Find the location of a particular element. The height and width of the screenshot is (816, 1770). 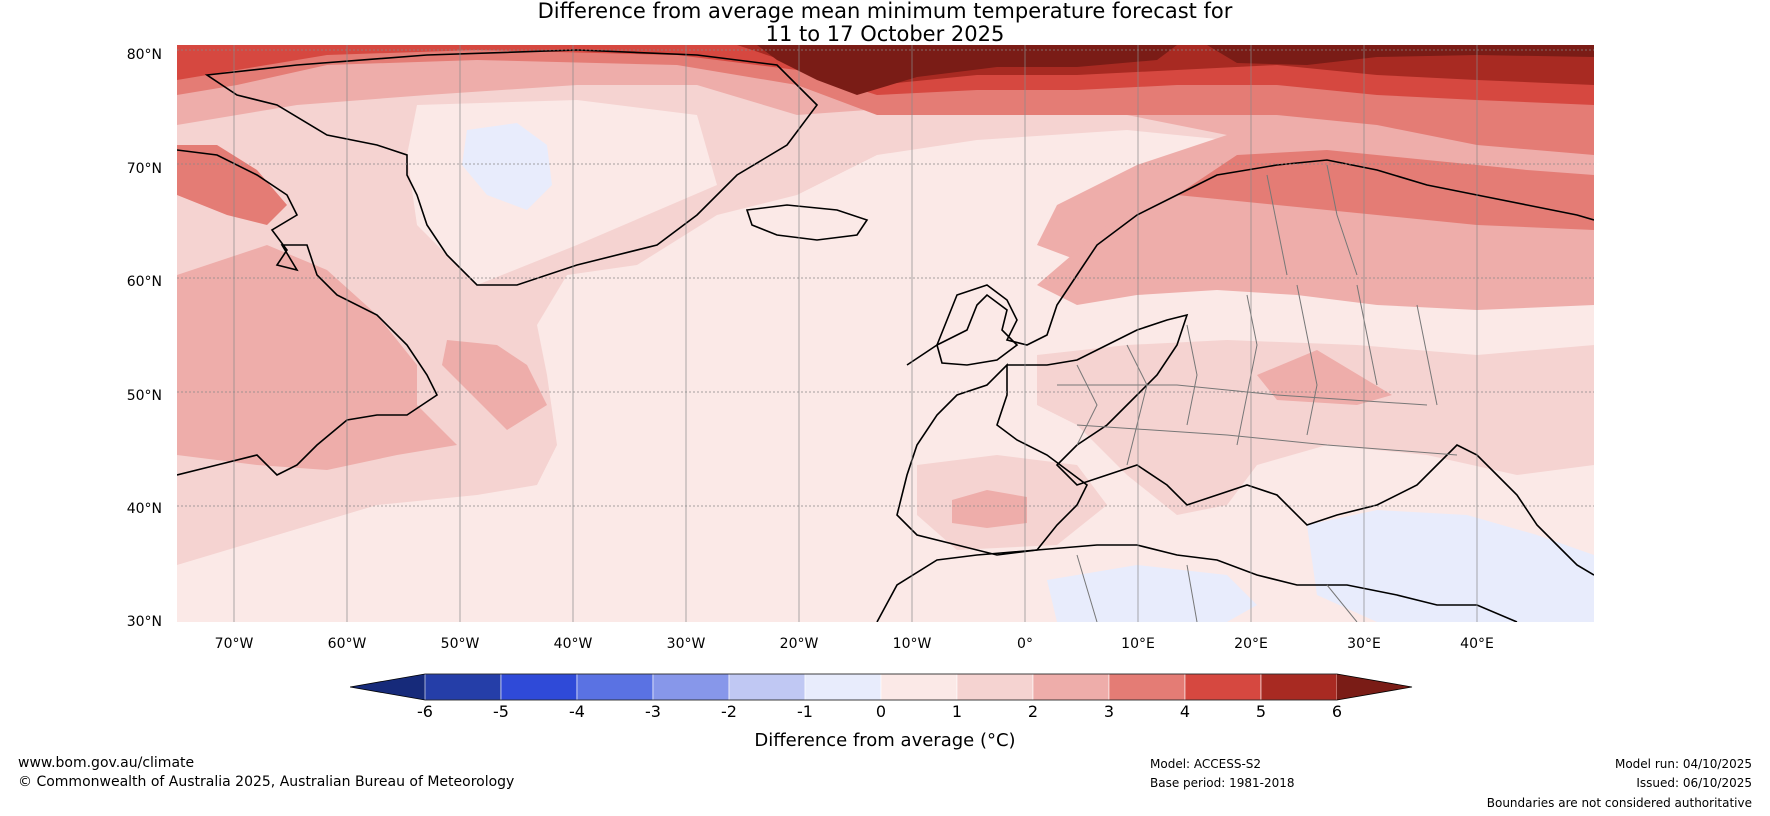

north-america-coastline is located at coordinates (308, 312).